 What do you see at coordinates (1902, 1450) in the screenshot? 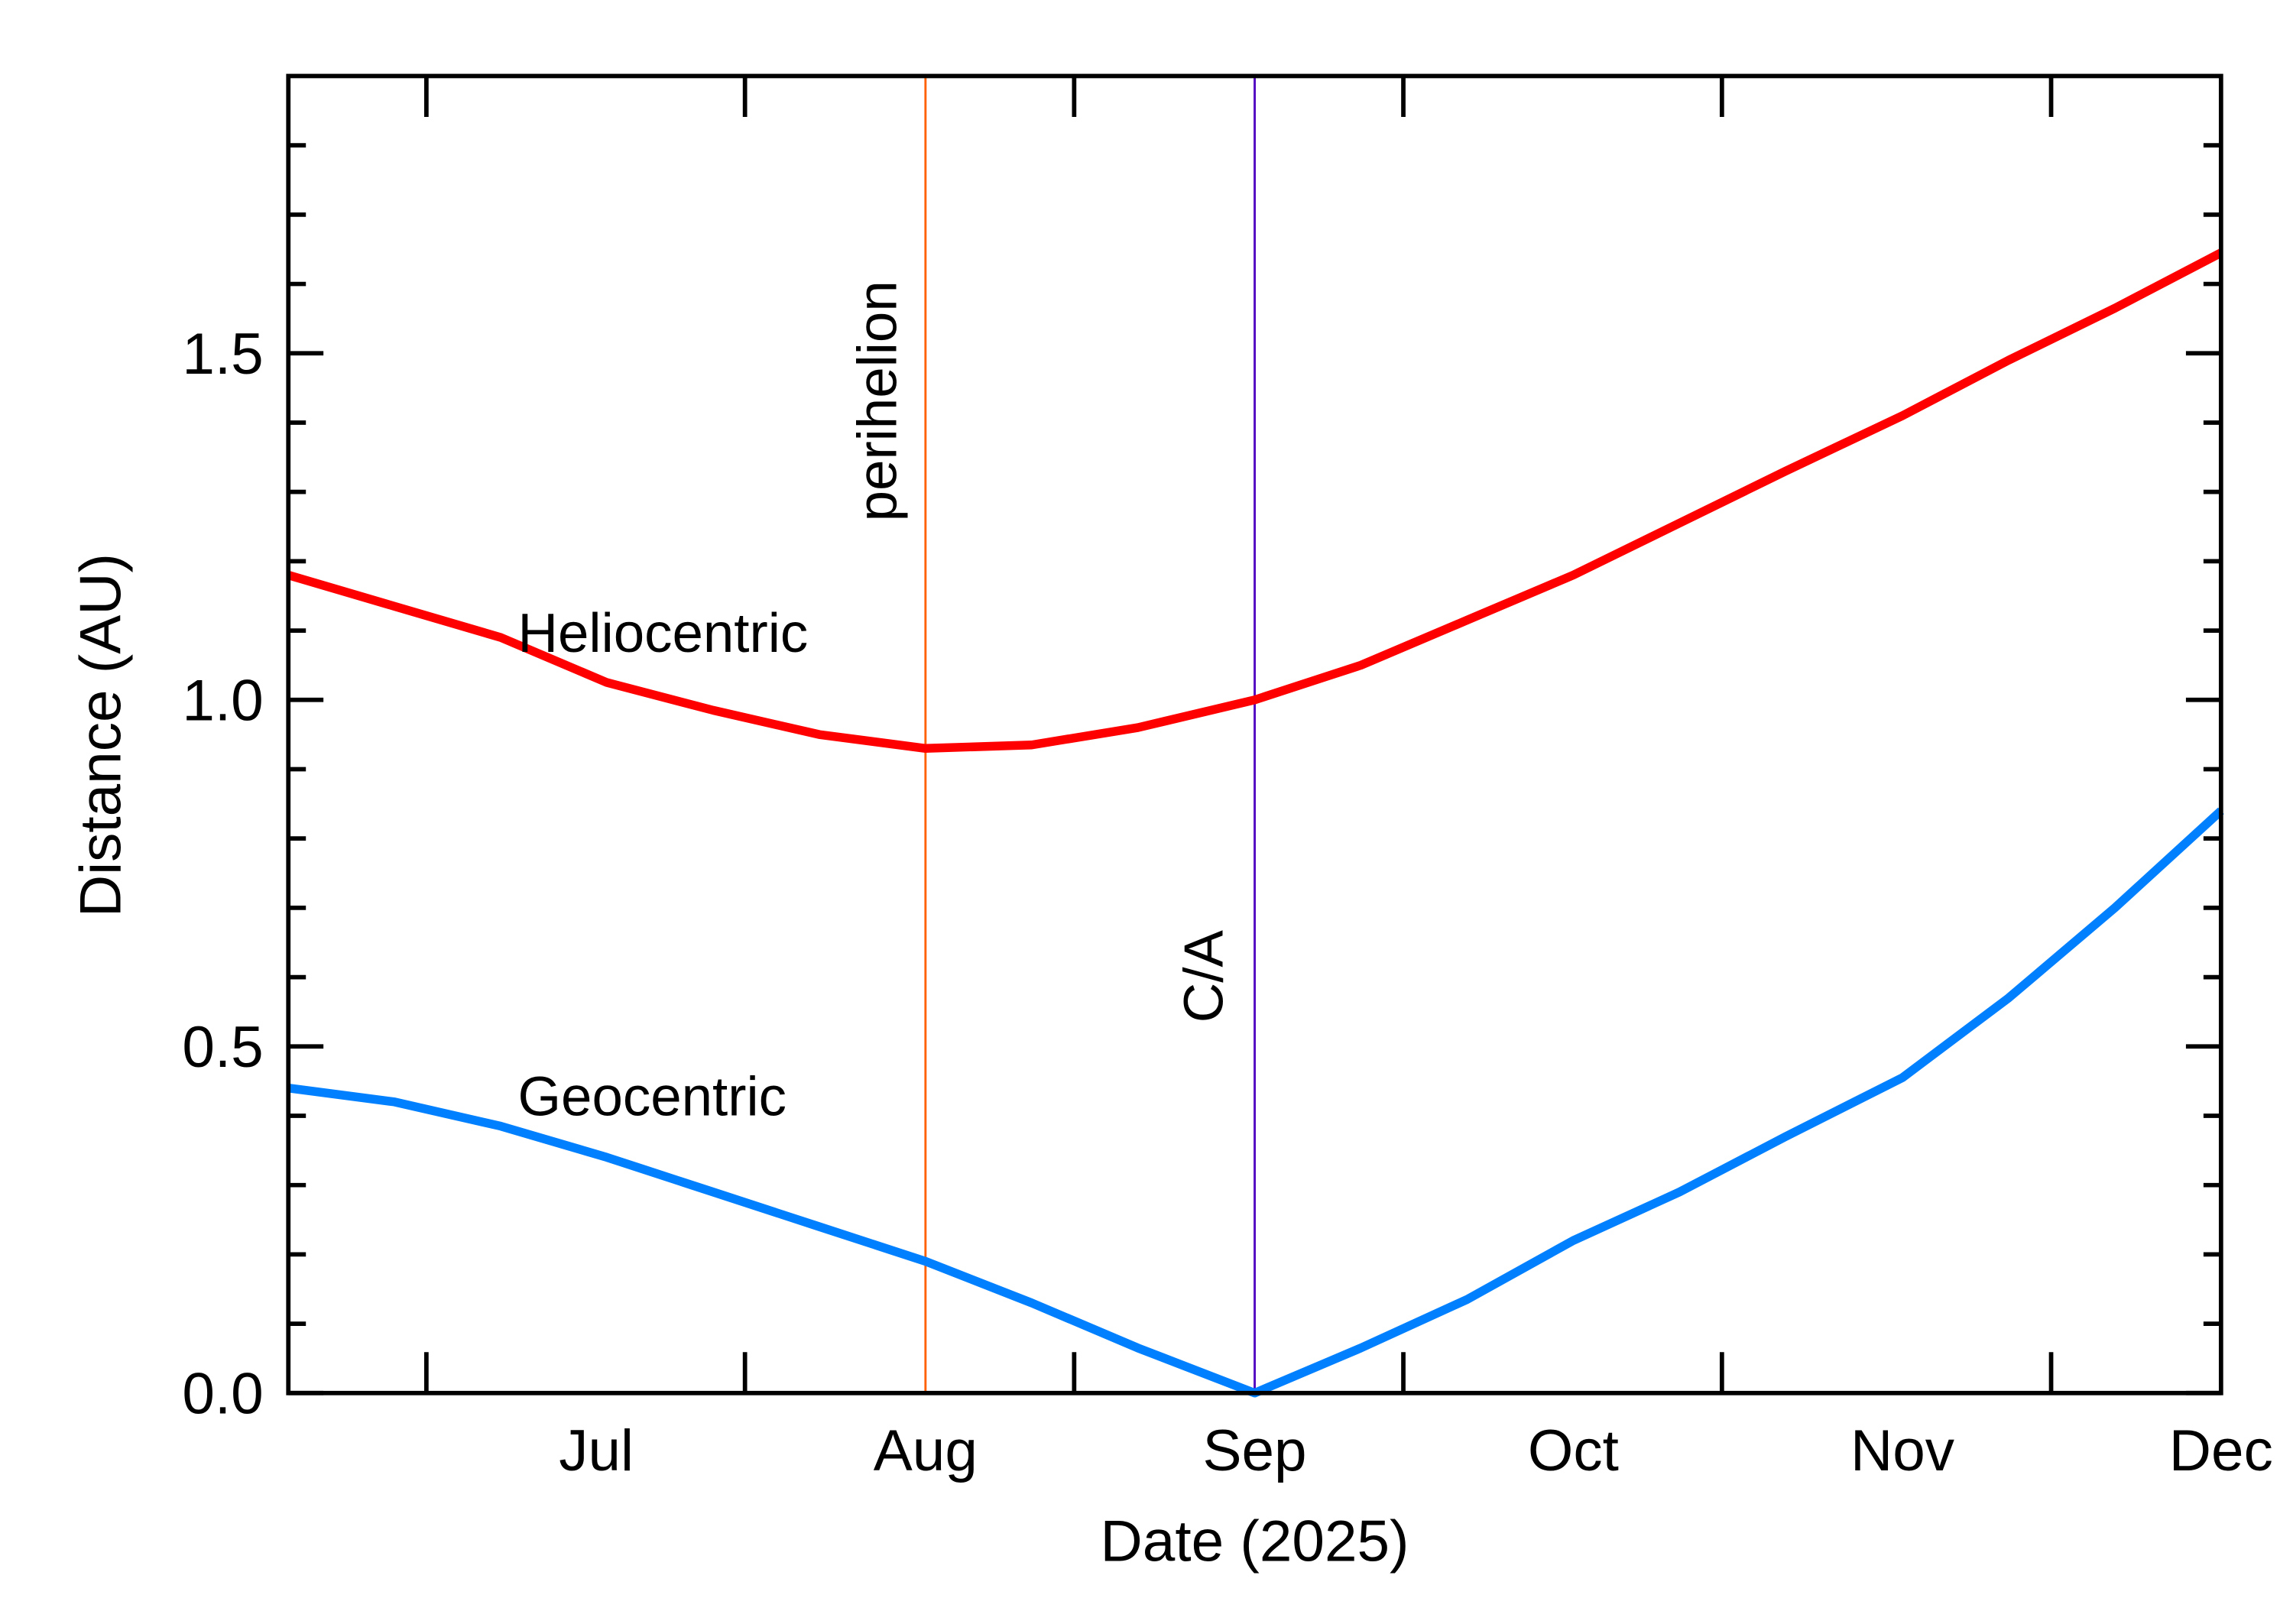
I see `x-tick-label: Nov` at bounding box center [1902, 1450].